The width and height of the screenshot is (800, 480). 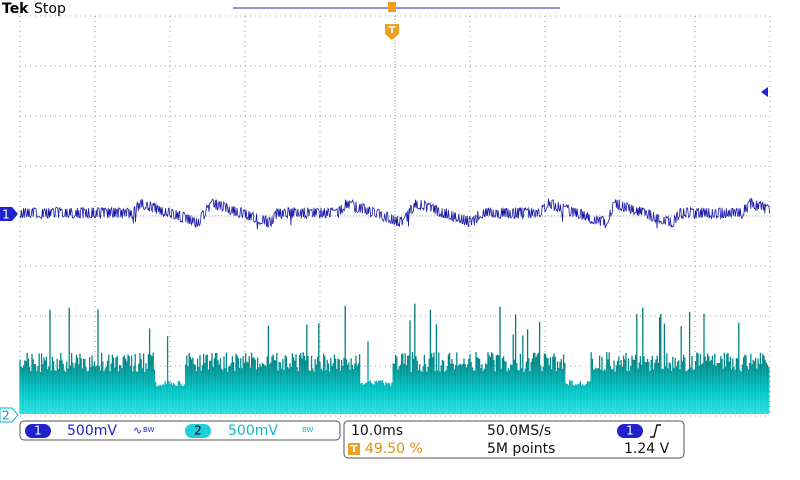 I want to click on trigger-position-marker, so click(x=392, y=32).